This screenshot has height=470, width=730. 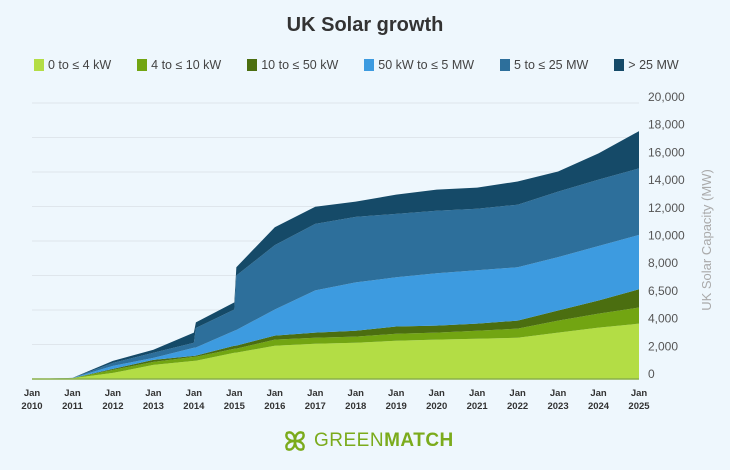 I want to click on legend-item: 0 to ≤ 4 kW, so click(x=72, y=65).